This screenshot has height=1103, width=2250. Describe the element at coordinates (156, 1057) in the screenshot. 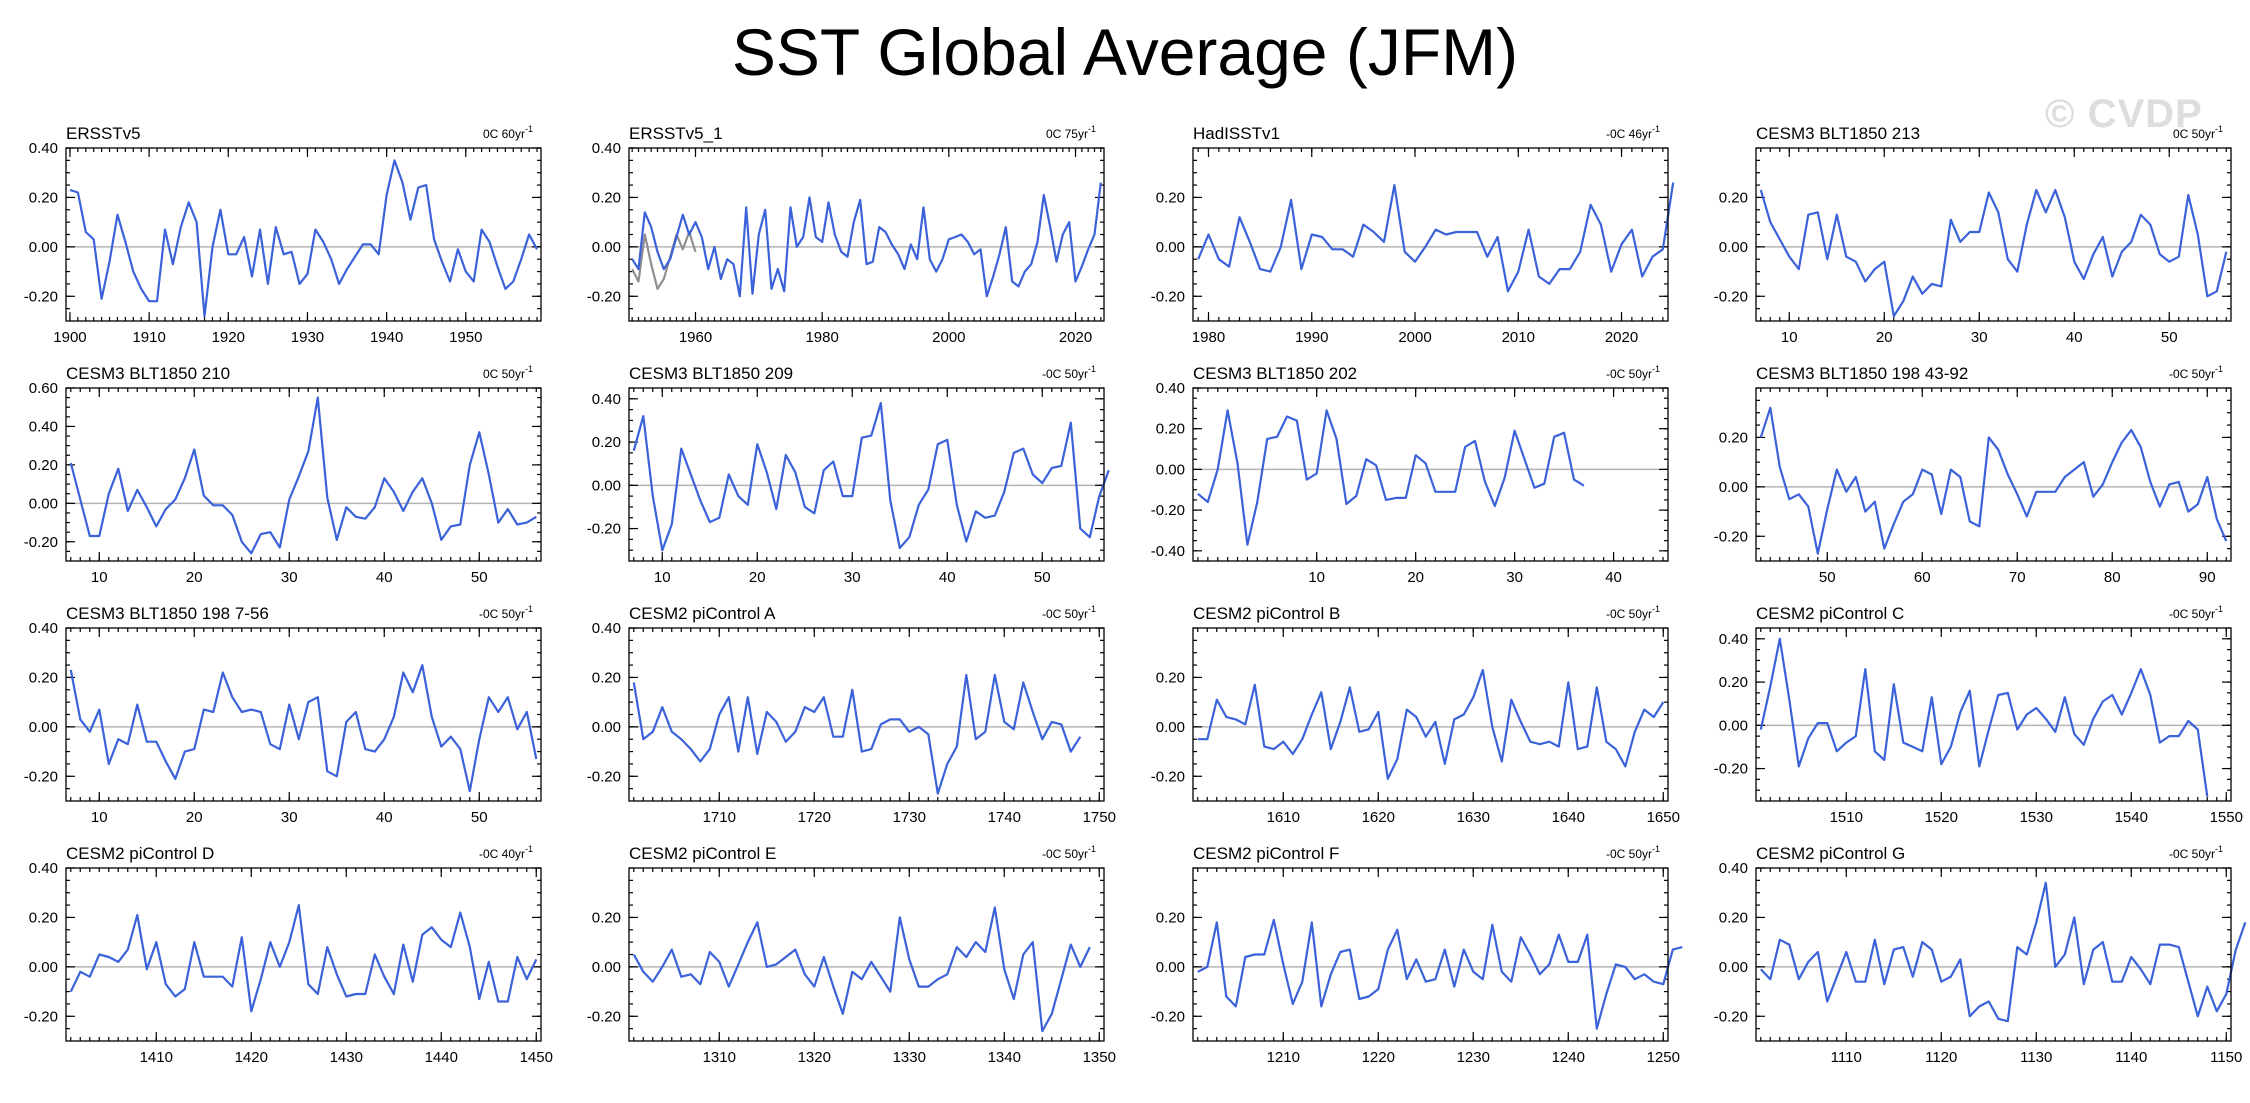

I see `x-tick-label: 1410` at that location.